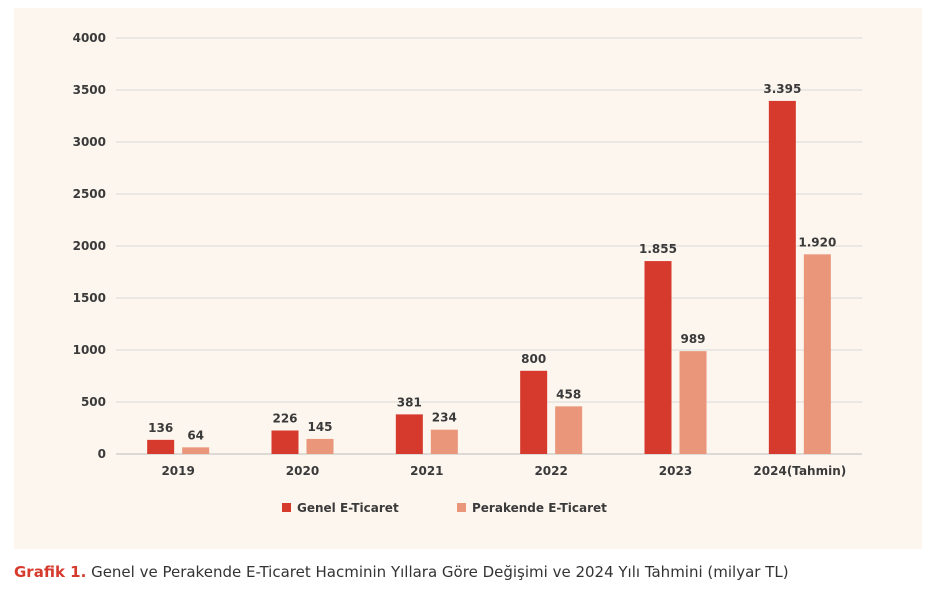 The width and height of the screenshot is (932, 590). I want to click on legend-label: Perakende E-Ticaret, so click(539, 508).